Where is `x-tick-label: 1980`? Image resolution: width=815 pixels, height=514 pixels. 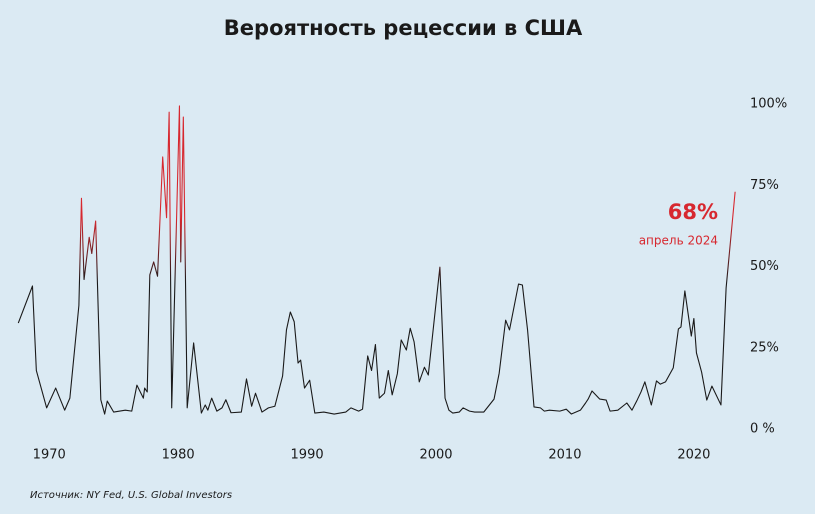 x-tick-label: 1980 is located at coordinates (178, 455).